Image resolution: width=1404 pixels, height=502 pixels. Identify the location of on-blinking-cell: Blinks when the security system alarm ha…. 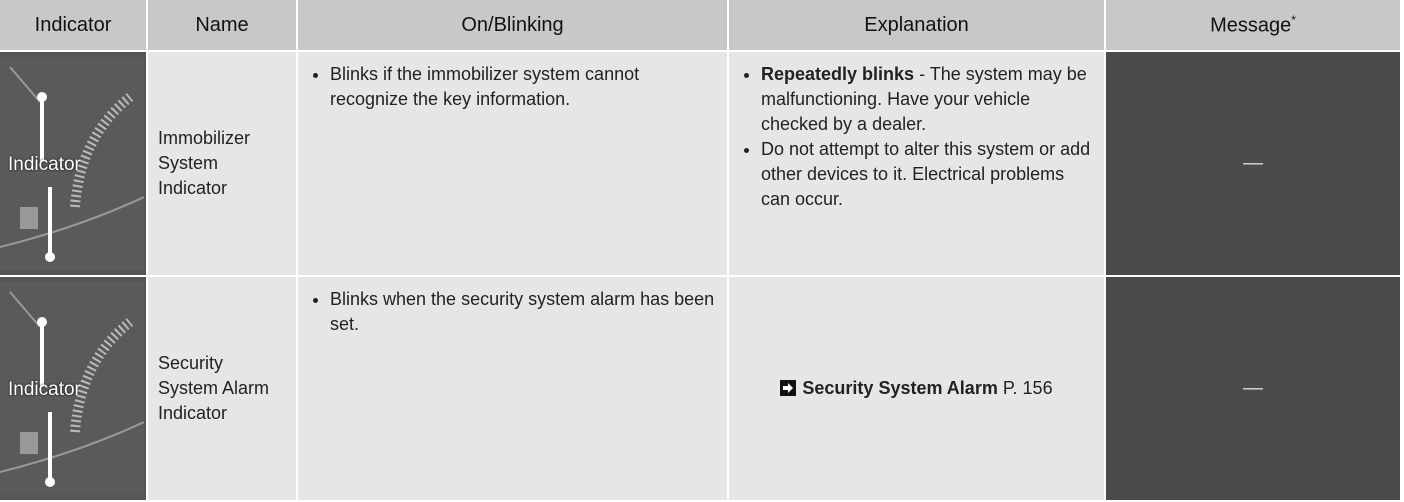
(512, 388).